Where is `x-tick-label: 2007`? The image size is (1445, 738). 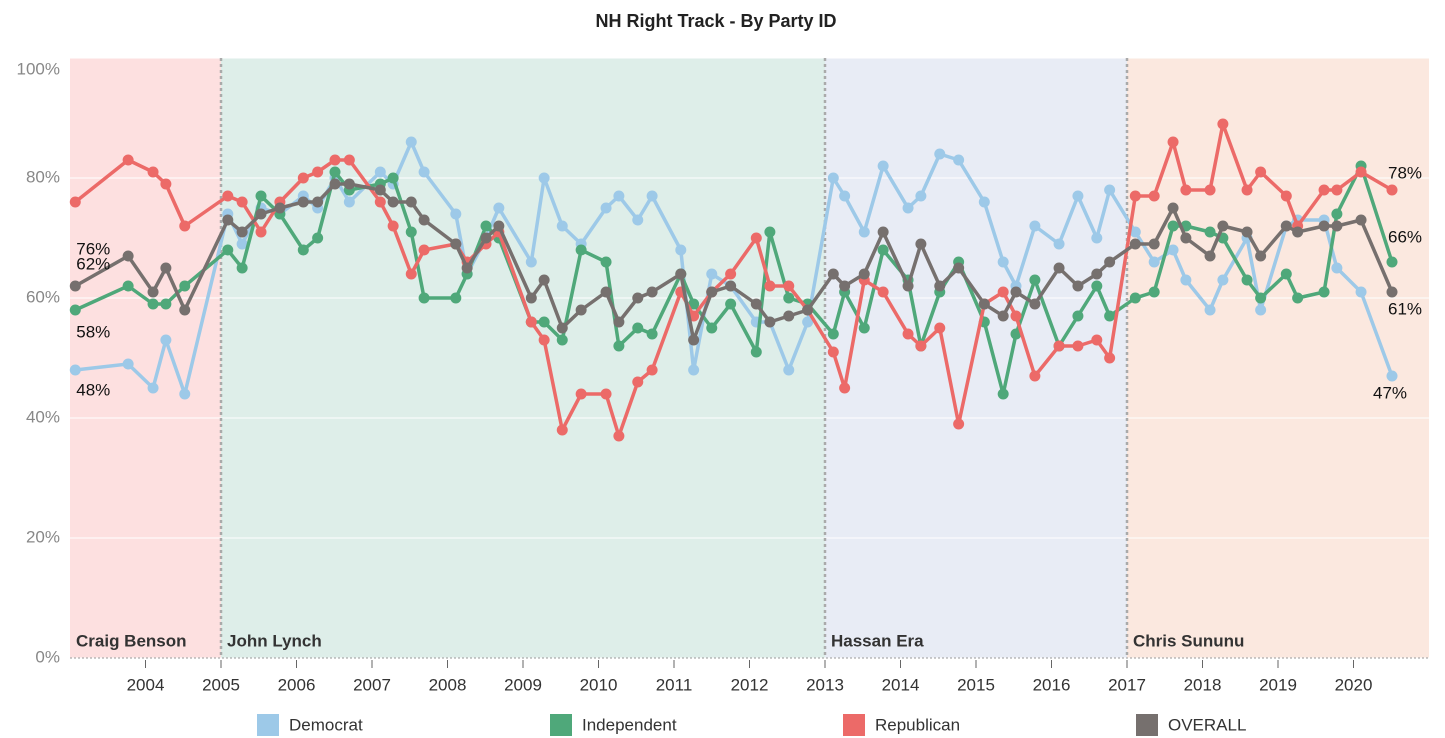 x-tick-label: 2007 is located at coordinates (372, 684).